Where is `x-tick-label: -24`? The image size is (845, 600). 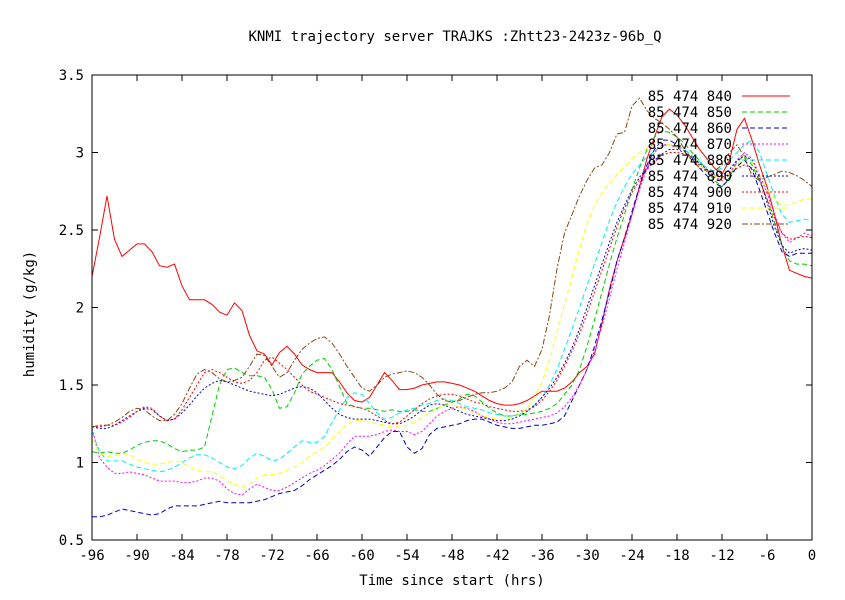
x-tick-label: -24 is located at coordinates (631, 556).